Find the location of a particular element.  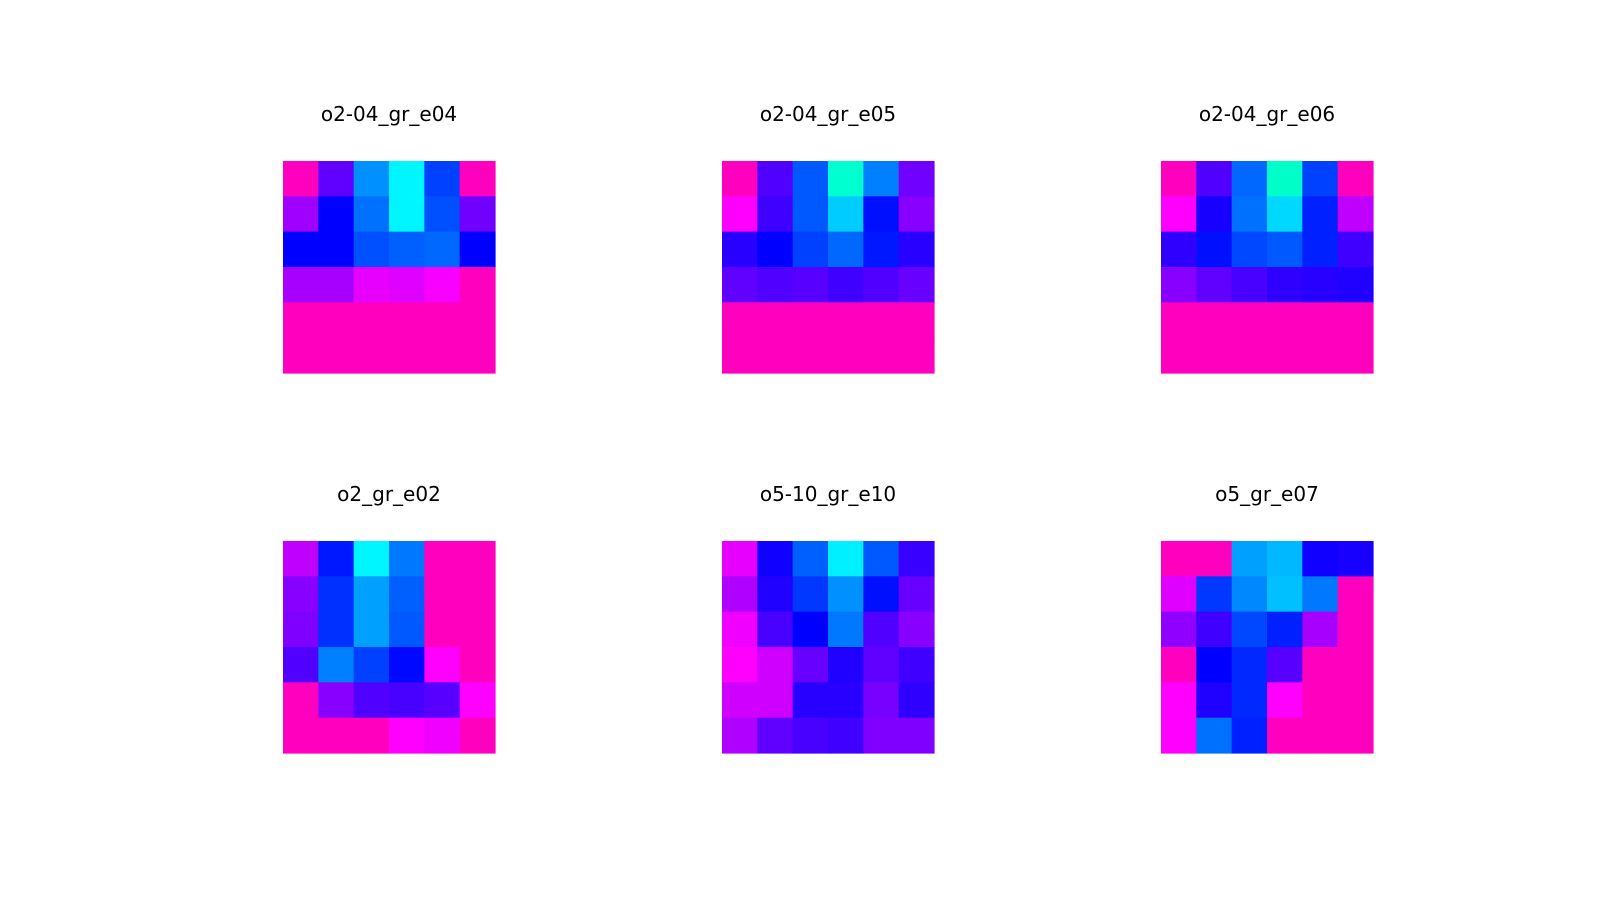

heatmap-cell-3-r4-c5 is located at coordinates (1355, 320).